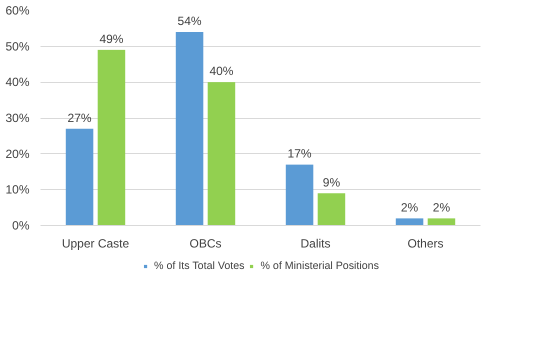 The height and width of the screenshot is (341, 535). What do you see at coordinates (206, 243) in the screenshot?
I see `x-tick-label: OBCs` at bounding box center [206, 243].